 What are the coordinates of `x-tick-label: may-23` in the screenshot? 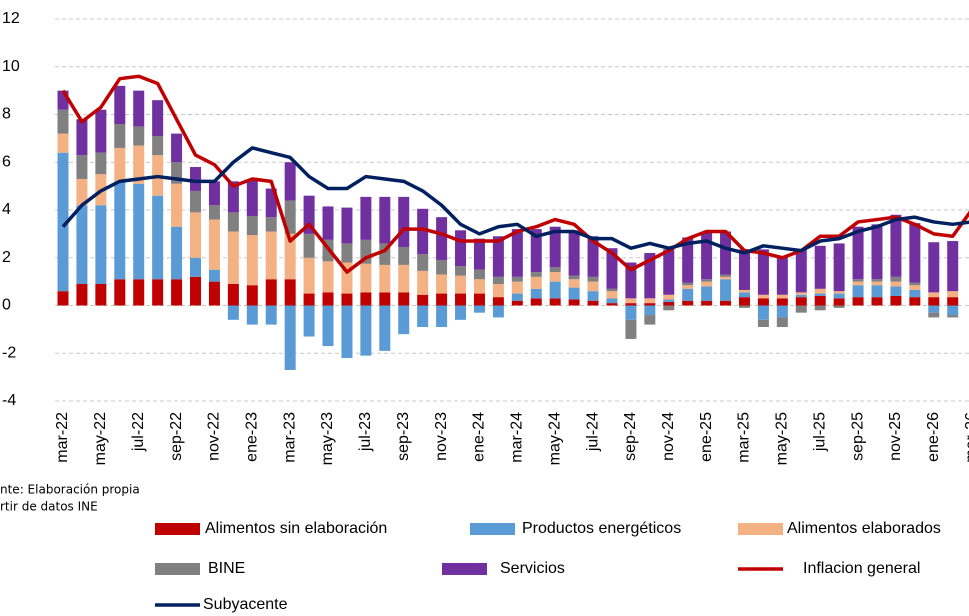 It's located at (327, 438).